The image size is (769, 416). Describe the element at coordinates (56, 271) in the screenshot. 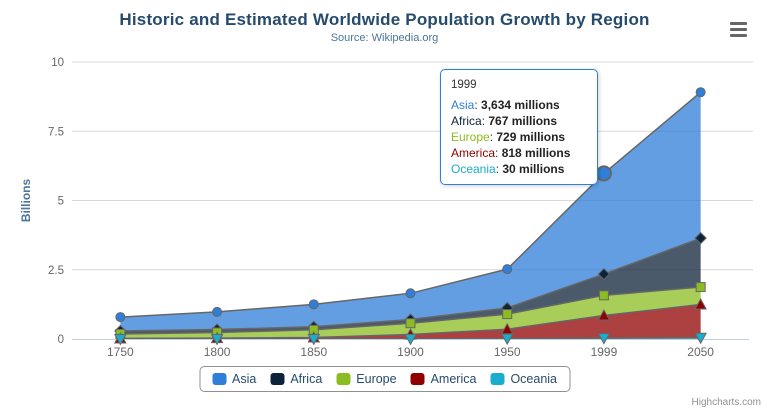

I see `y-axis-label: 2.5` at that location.